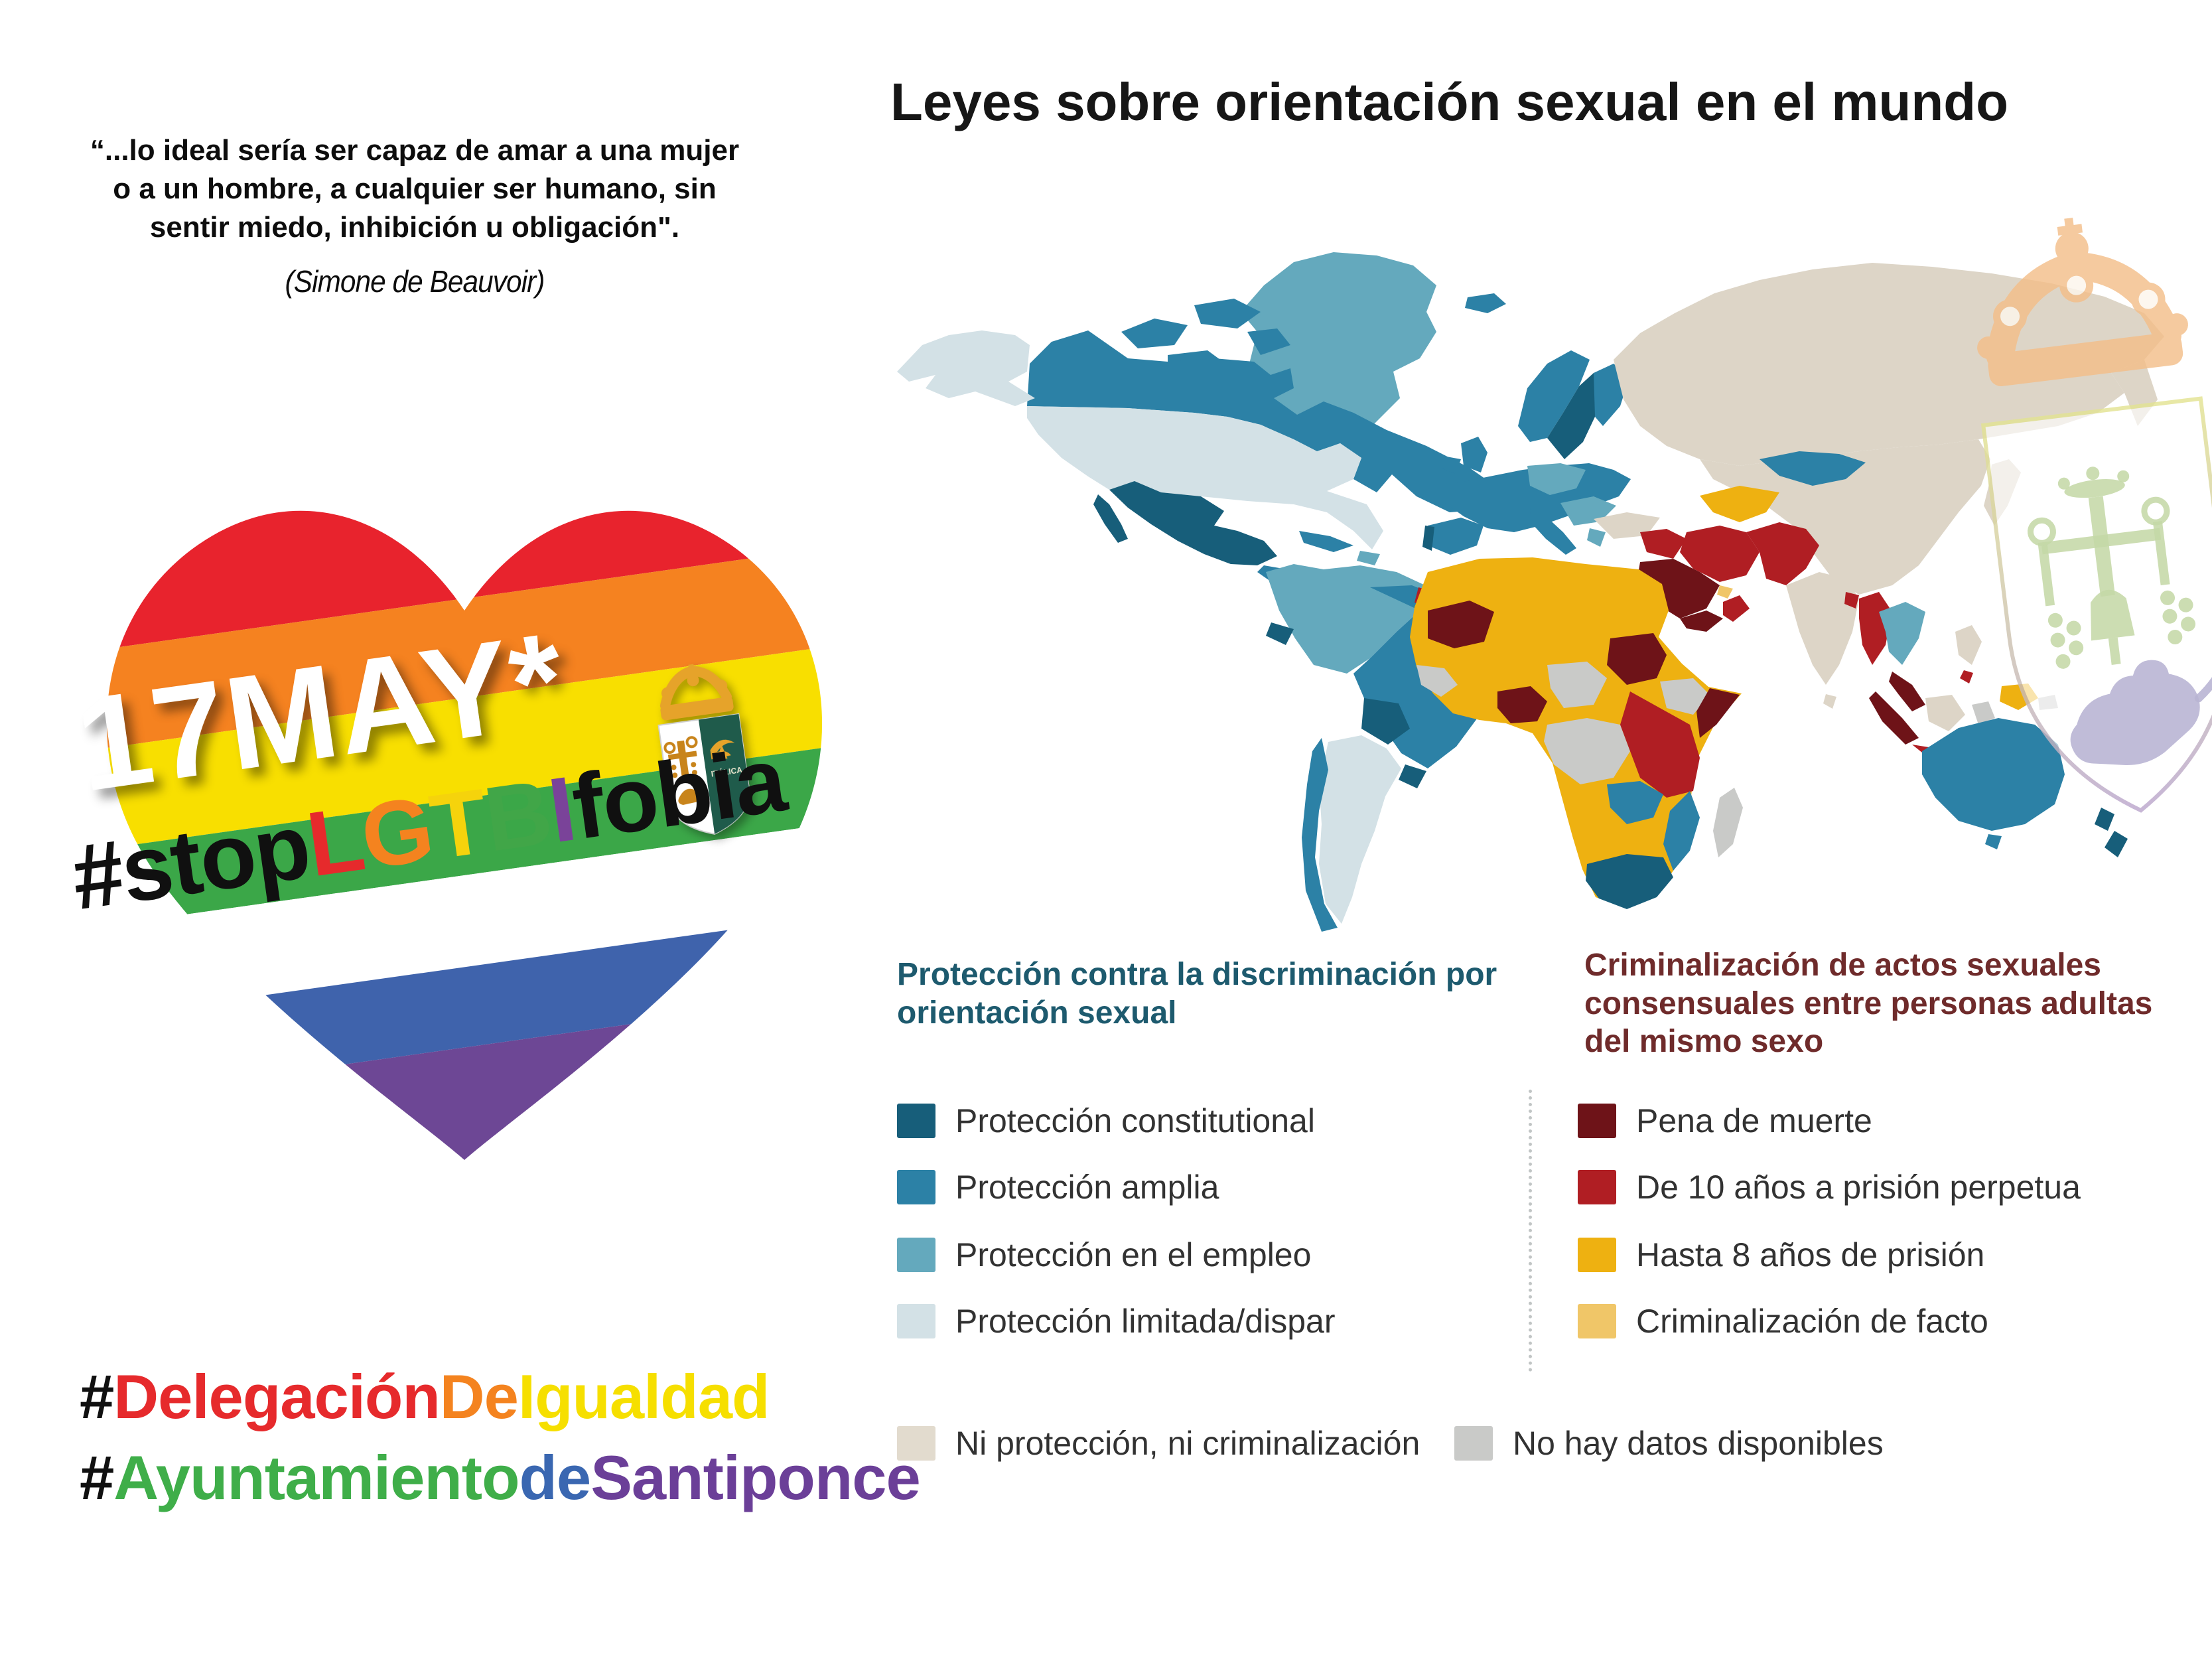  What do you see at coordinates (727, 771) in the screenshot?
I see `crest-caption: ITÁLICA` at bounding box center [727, 771].